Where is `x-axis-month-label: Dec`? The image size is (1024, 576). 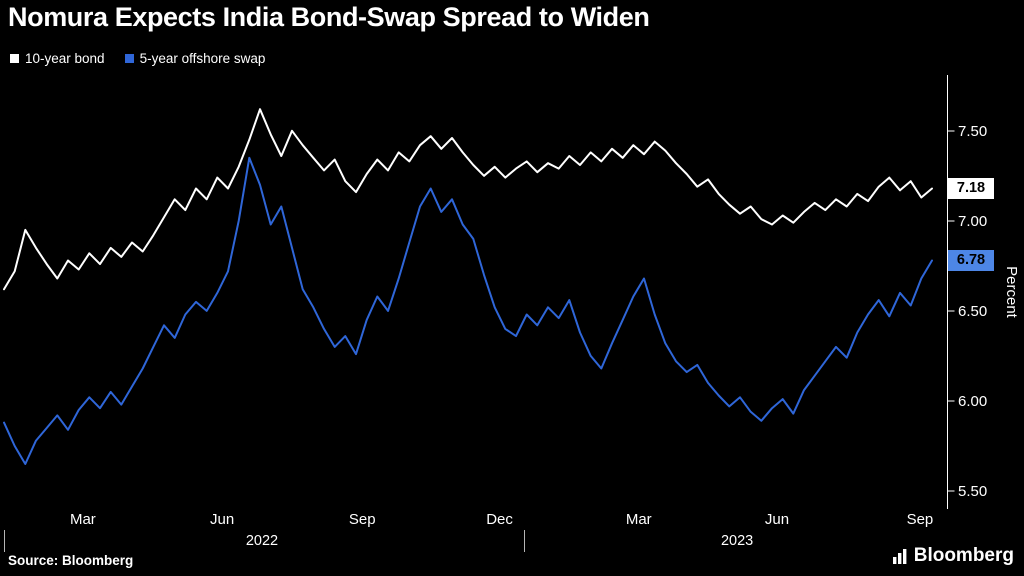
x-axis-month-label: Dec is located at coordinates (499, 519).